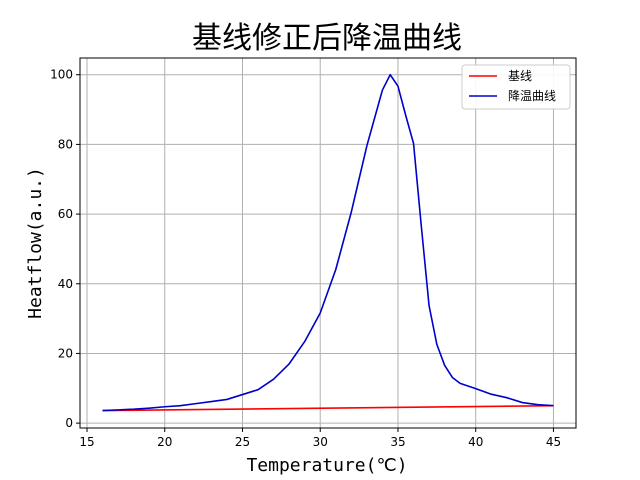 This screenshot has width=640, height=480. Describe the element at coordinates (35, 243) in the screenshot. I see `y-axis-label: Heatflow(a.u.)` at that location.